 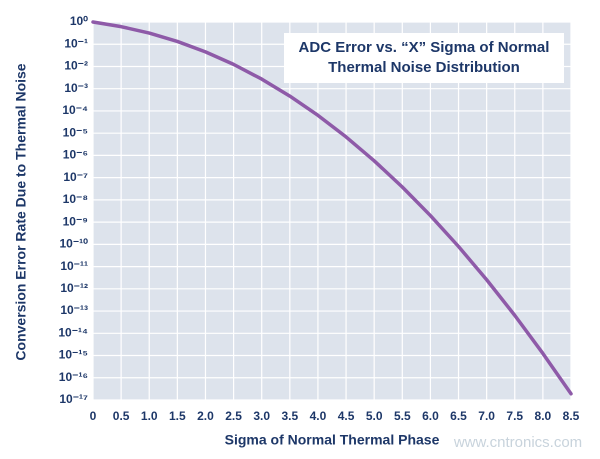 What do you see at coordinates (75, 132) in the screenshot?
I see `y-tick-label: 10⁻⁵` at bounding box center [75, 132].